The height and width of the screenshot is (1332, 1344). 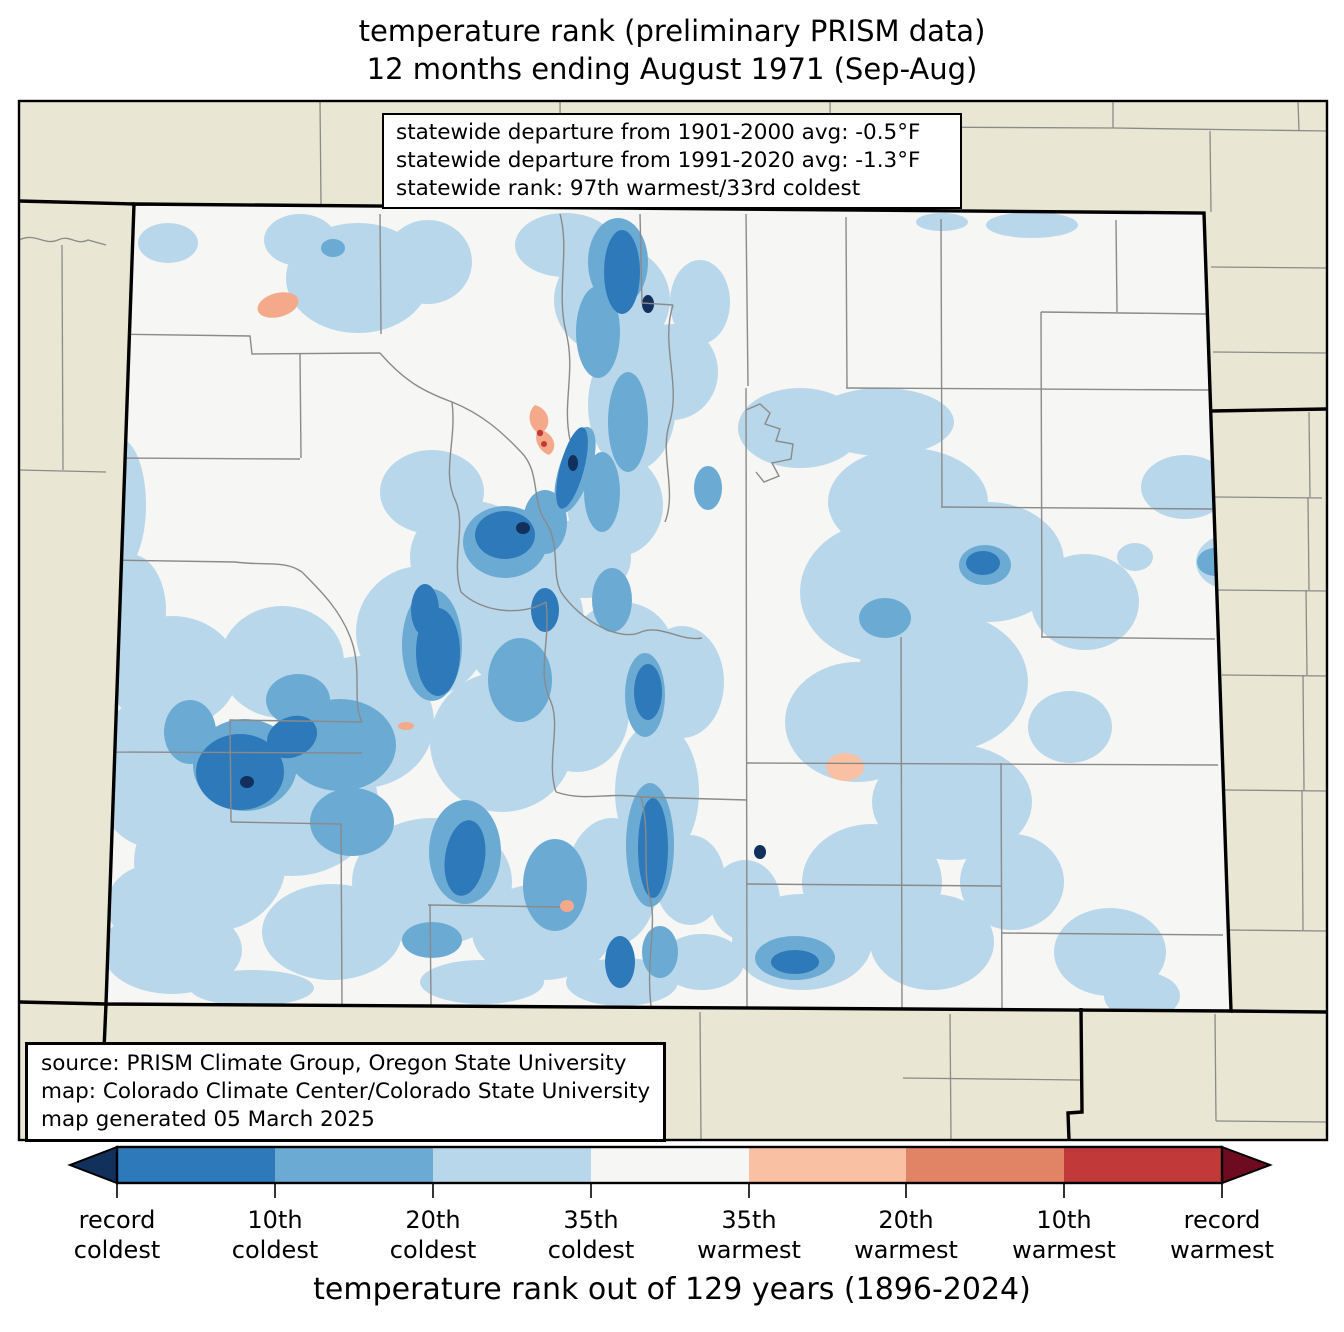 What do you see at coordinates (1064, 1235) in the screenshot?
I see `colorbar-label-10th-warmest: 10th warmest` at bounding box center [1064, 1235].